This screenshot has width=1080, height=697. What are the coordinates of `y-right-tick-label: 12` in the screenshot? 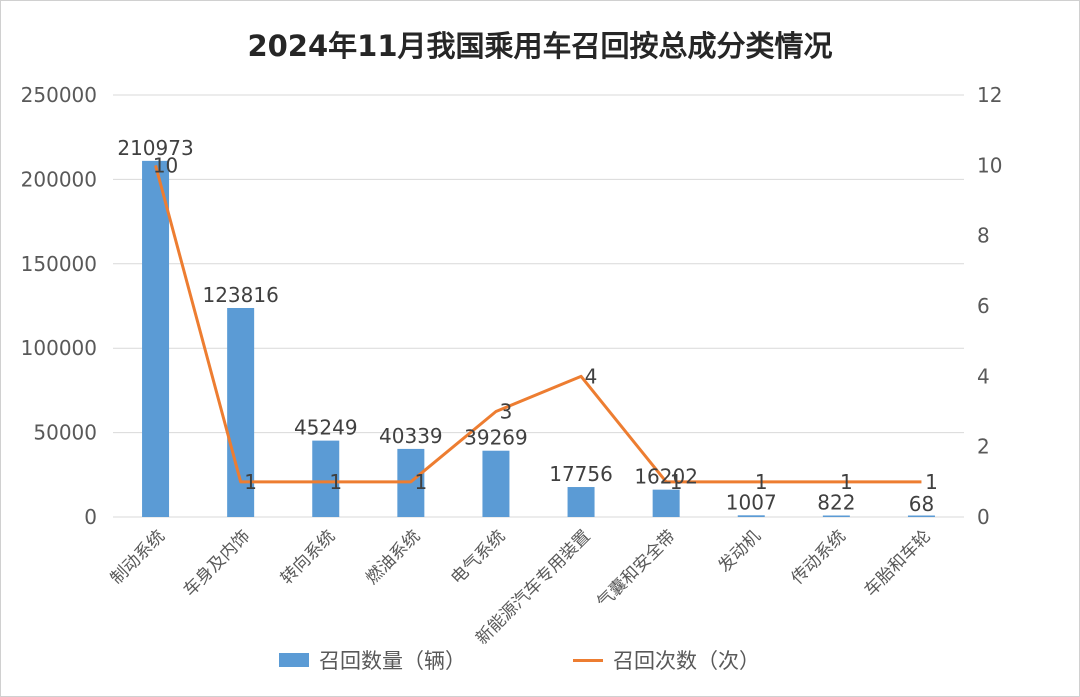 It's located at (989, 95).